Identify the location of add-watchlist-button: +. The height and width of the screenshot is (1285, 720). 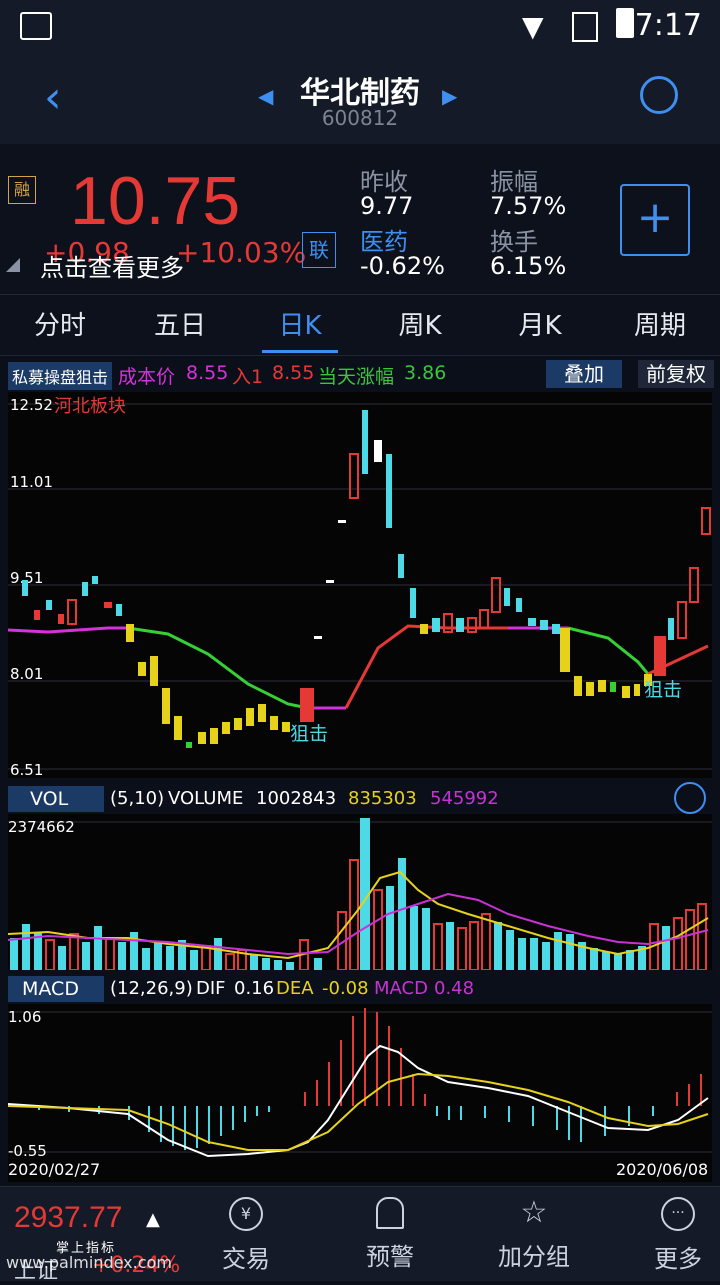
(655, 220).